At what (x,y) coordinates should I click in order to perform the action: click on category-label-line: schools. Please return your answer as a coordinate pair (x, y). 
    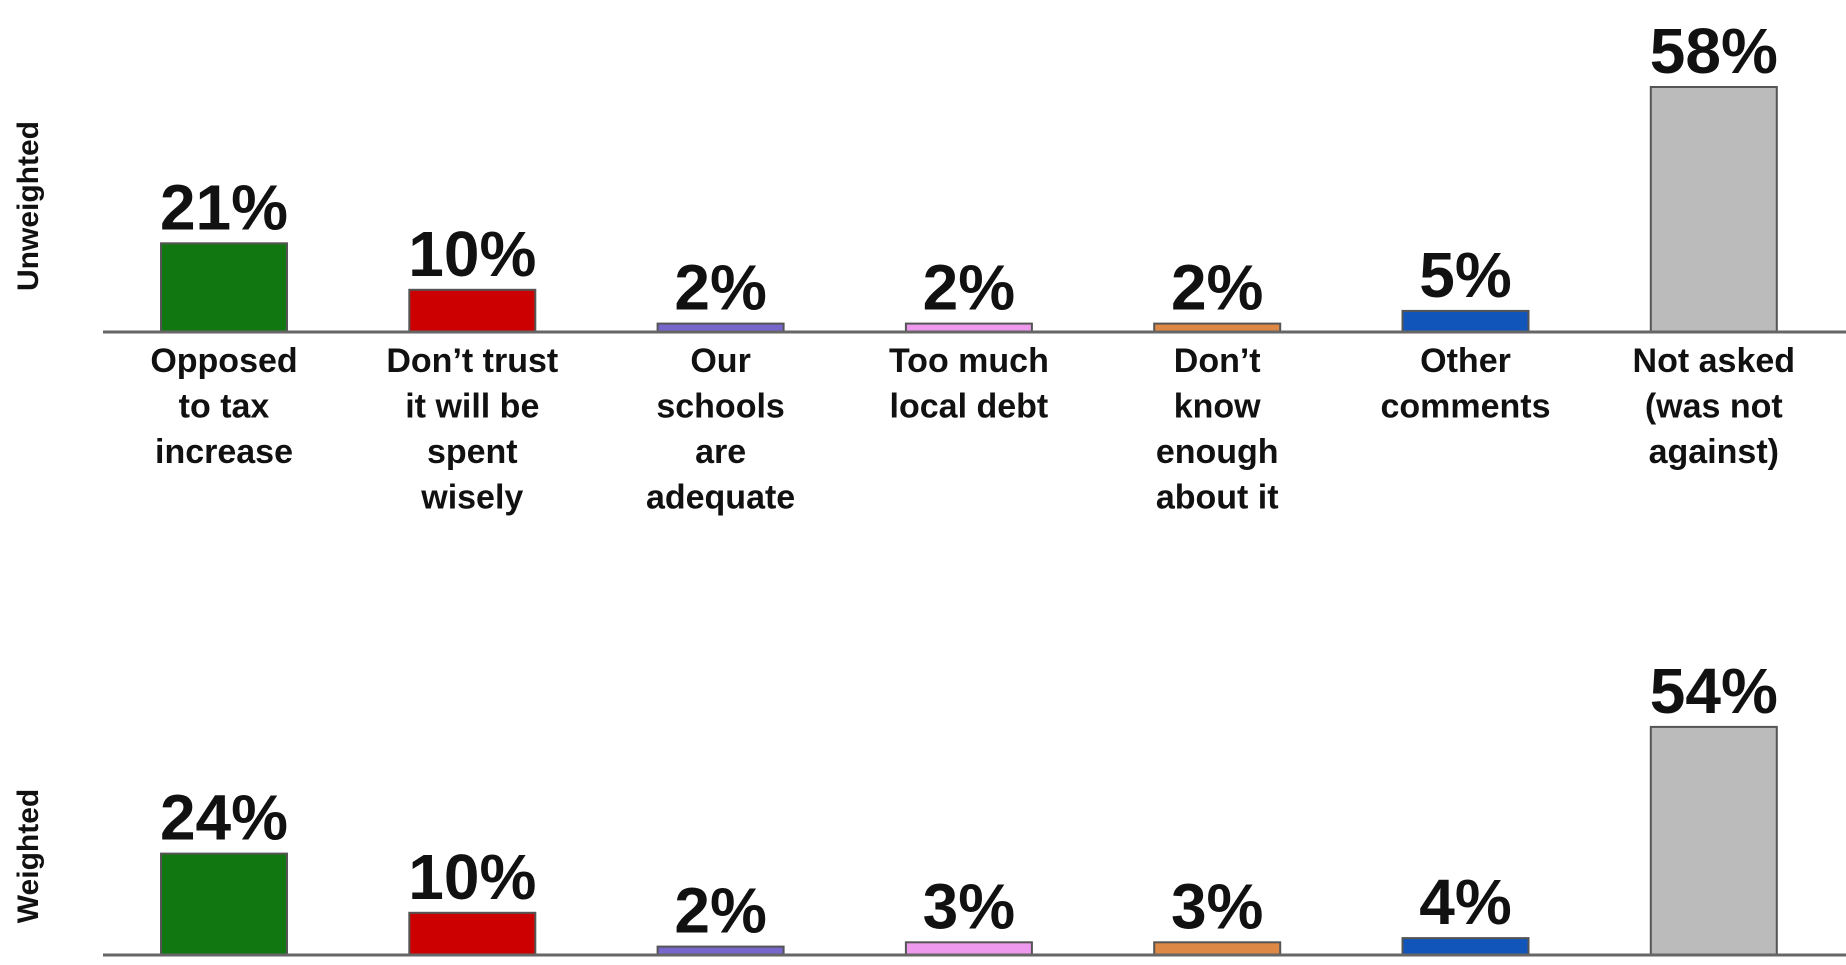
    Looking at the image, I should click on (720, 407).